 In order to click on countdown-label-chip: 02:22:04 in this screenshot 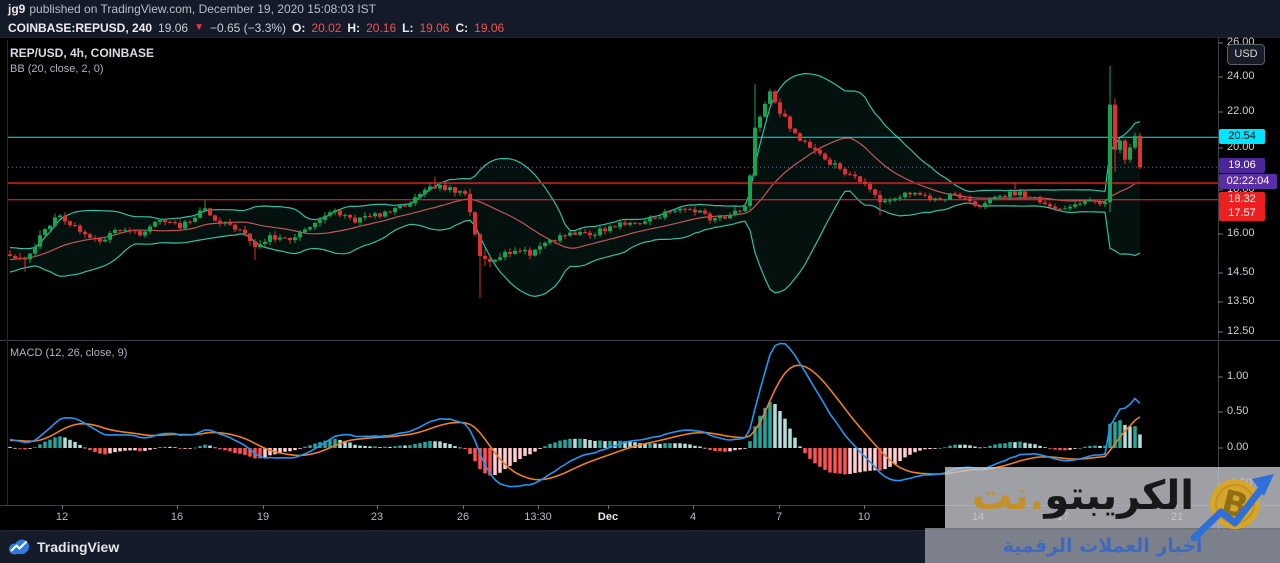, I will do `click(1248, 181)`.